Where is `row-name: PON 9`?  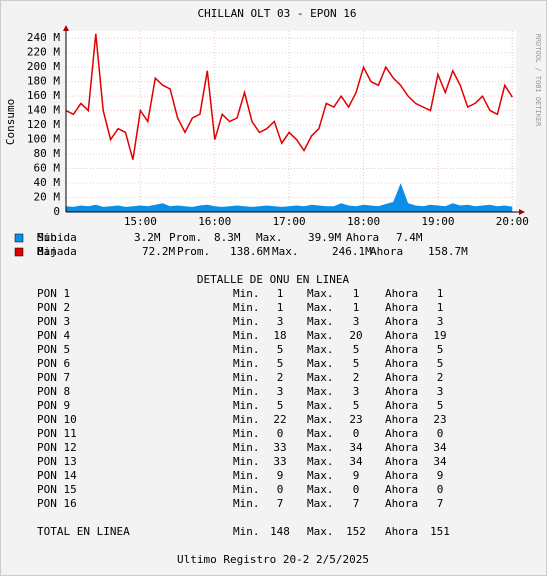 row-name: PON 9 is located at coordinates (53, 405).